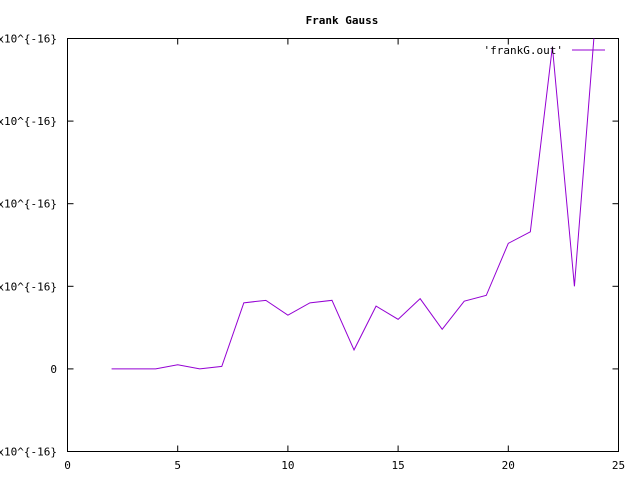 The image size is (640, 480). What do you see at coordinates (508, 465) in the screenshot?
I see `x-tick-label: 20` at bounding box center [508, 465].